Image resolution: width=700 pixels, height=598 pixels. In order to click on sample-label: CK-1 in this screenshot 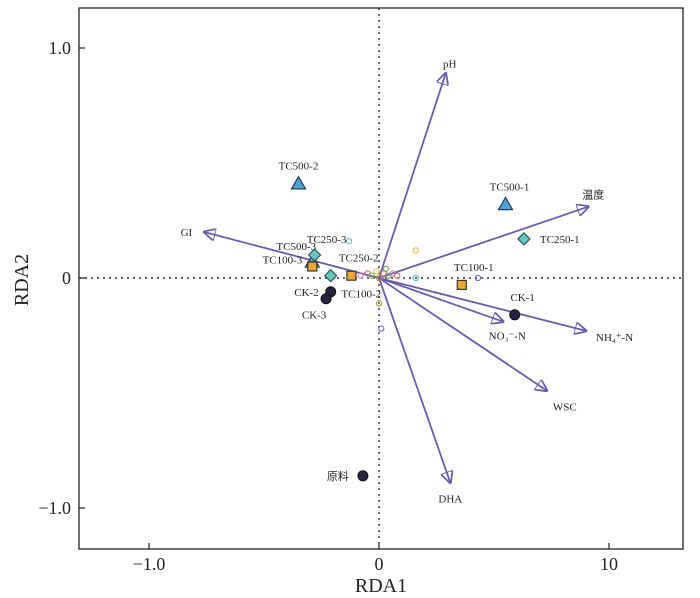, I will do `click(522, 298)`.